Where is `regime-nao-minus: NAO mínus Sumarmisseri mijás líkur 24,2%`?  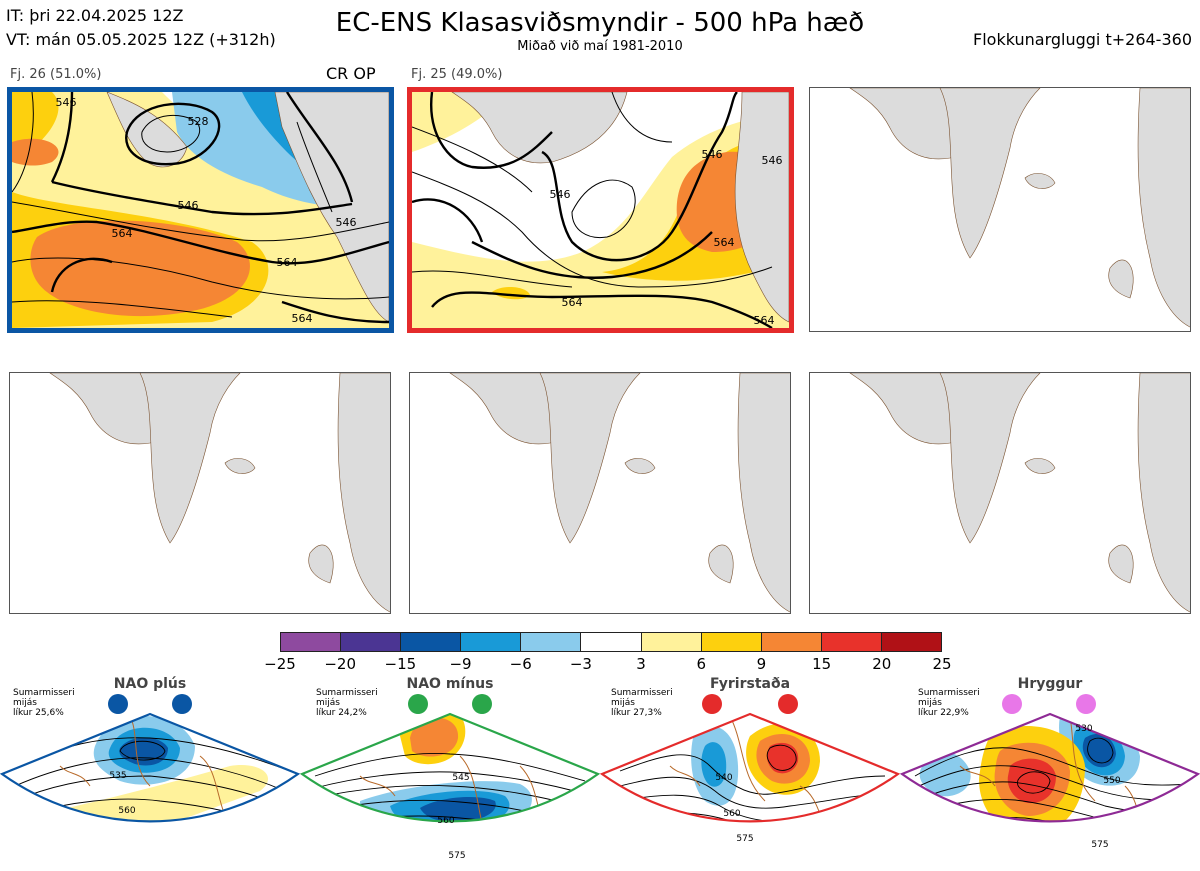
regime-nao-minus: NAO mínus Sumarmisseri mijás líkur 24,2% is located at coordinates (450, 773).